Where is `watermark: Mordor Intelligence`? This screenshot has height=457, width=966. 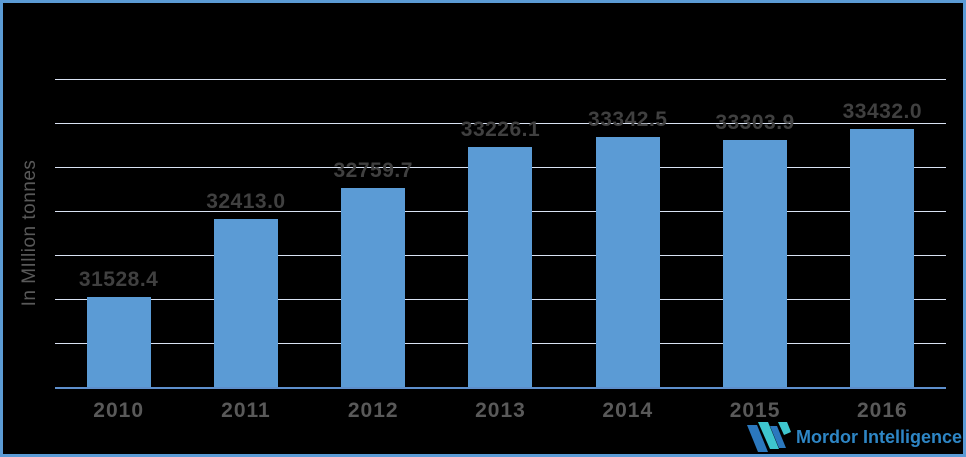 watermark: Mordor Intelligence is located at coordinates (854, 437).